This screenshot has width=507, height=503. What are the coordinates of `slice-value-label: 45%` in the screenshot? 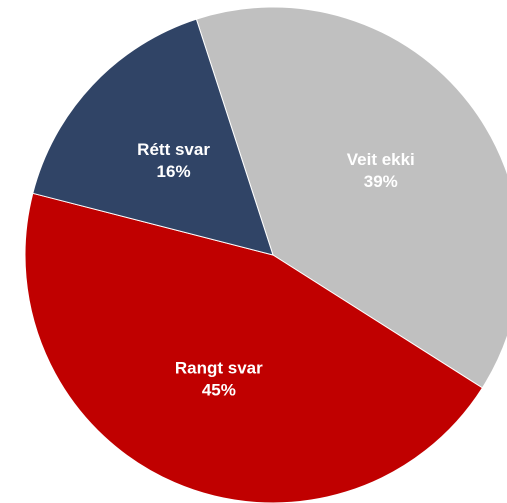 It's located at (219, 390).